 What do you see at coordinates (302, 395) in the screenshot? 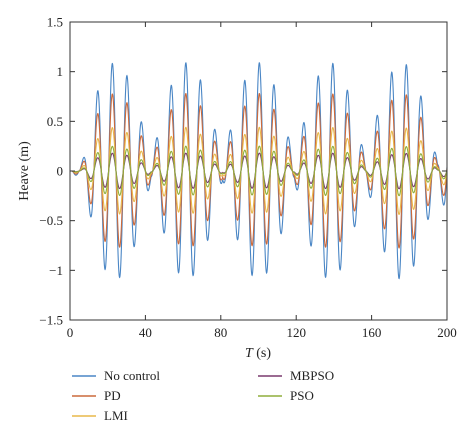
I see `legend-label: PSO` at bounding box center [302, 395].